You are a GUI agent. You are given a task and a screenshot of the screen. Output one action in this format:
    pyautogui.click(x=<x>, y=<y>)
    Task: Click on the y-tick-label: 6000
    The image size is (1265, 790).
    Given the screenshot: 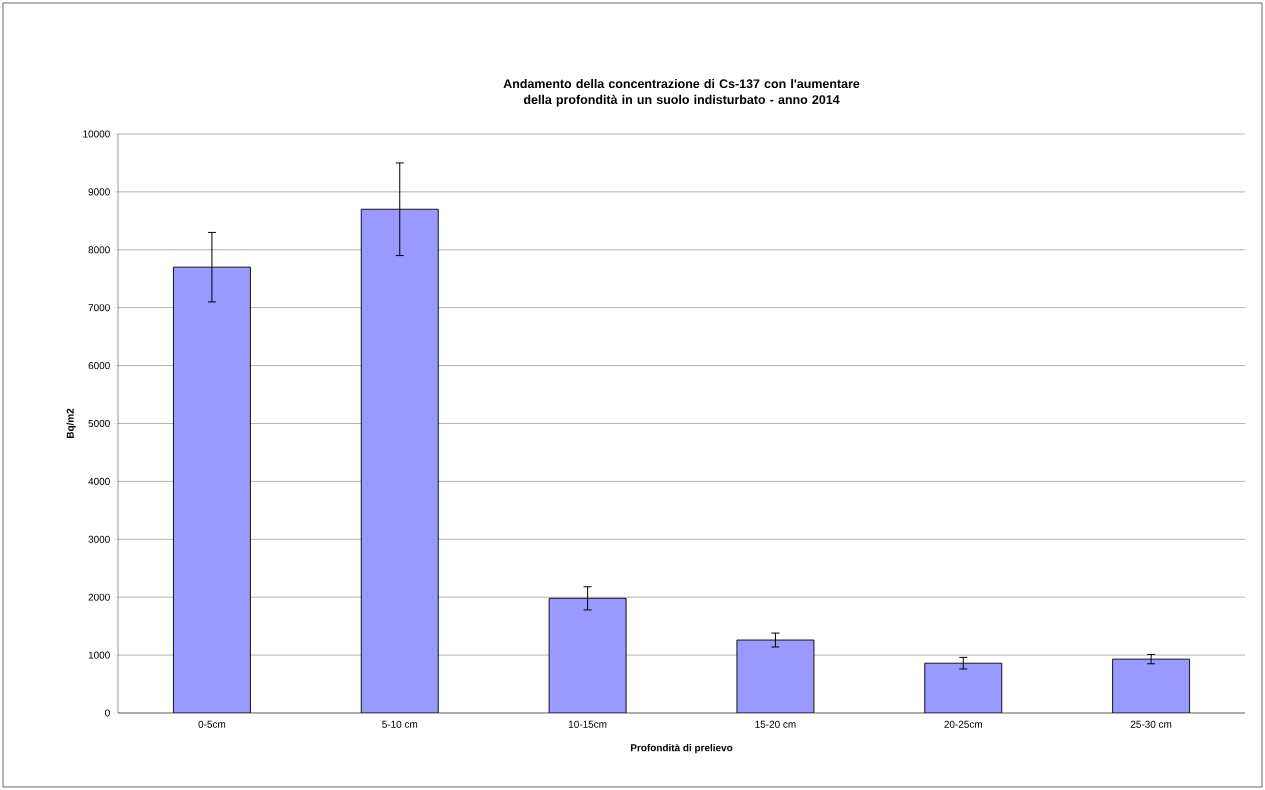 What is the action you would take?
    pyautogui.click(x=99, y=366)
    